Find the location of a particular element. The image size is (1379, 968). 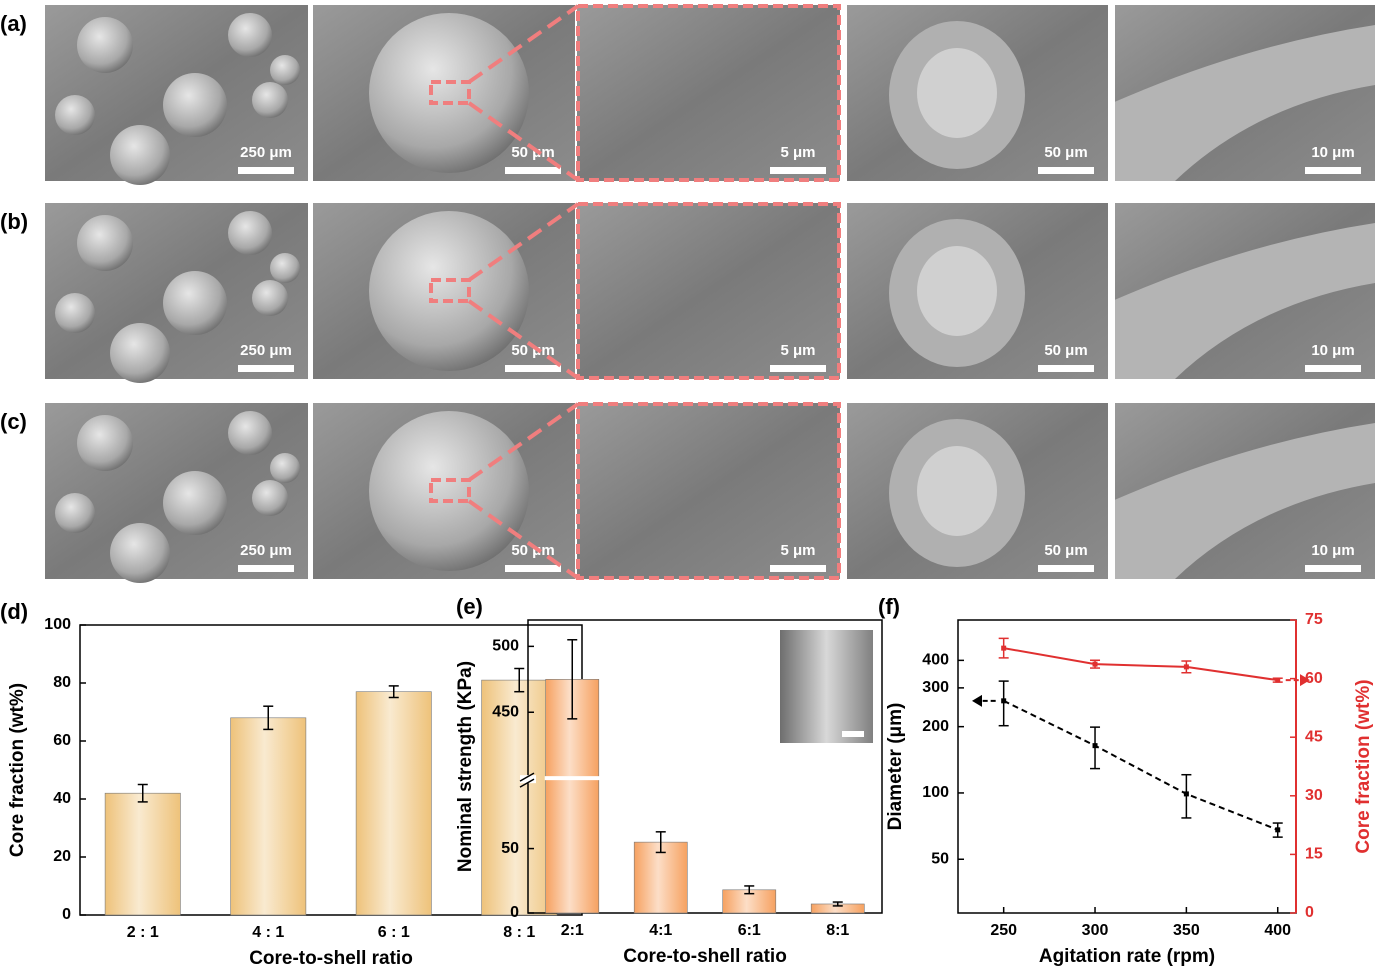

x-tick-label: 6 : 1 is located at coordinates (394, 932).